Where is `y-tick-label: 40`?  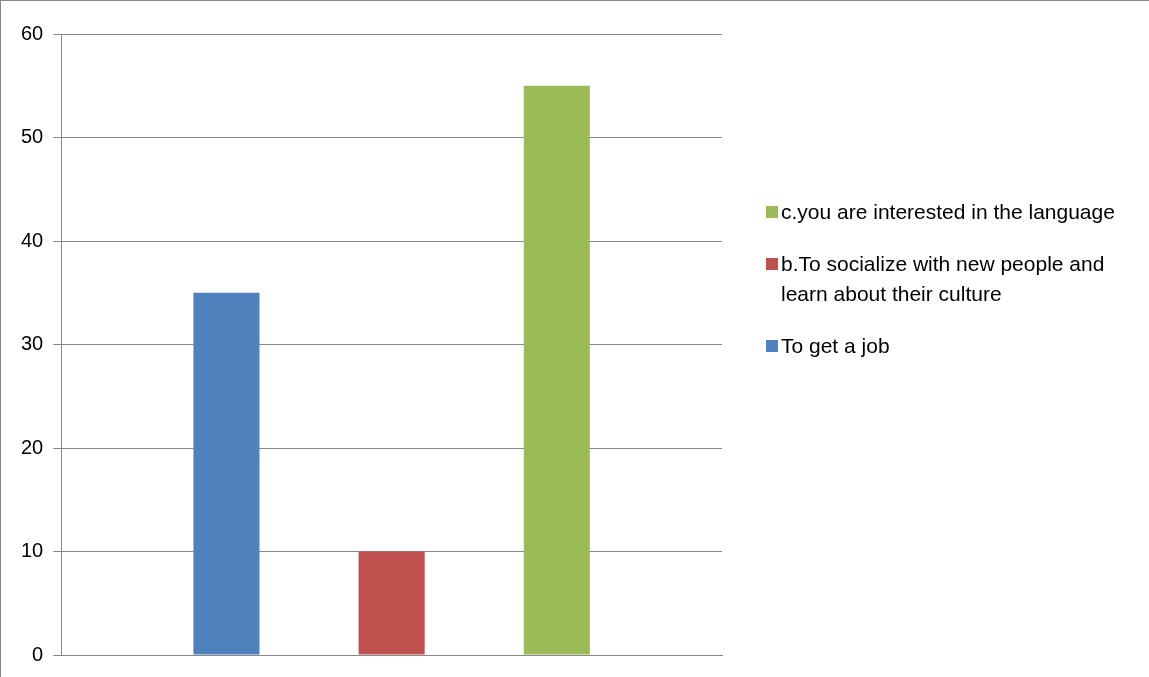
y-tick-label: 40 is located at coordinates (32, 239).